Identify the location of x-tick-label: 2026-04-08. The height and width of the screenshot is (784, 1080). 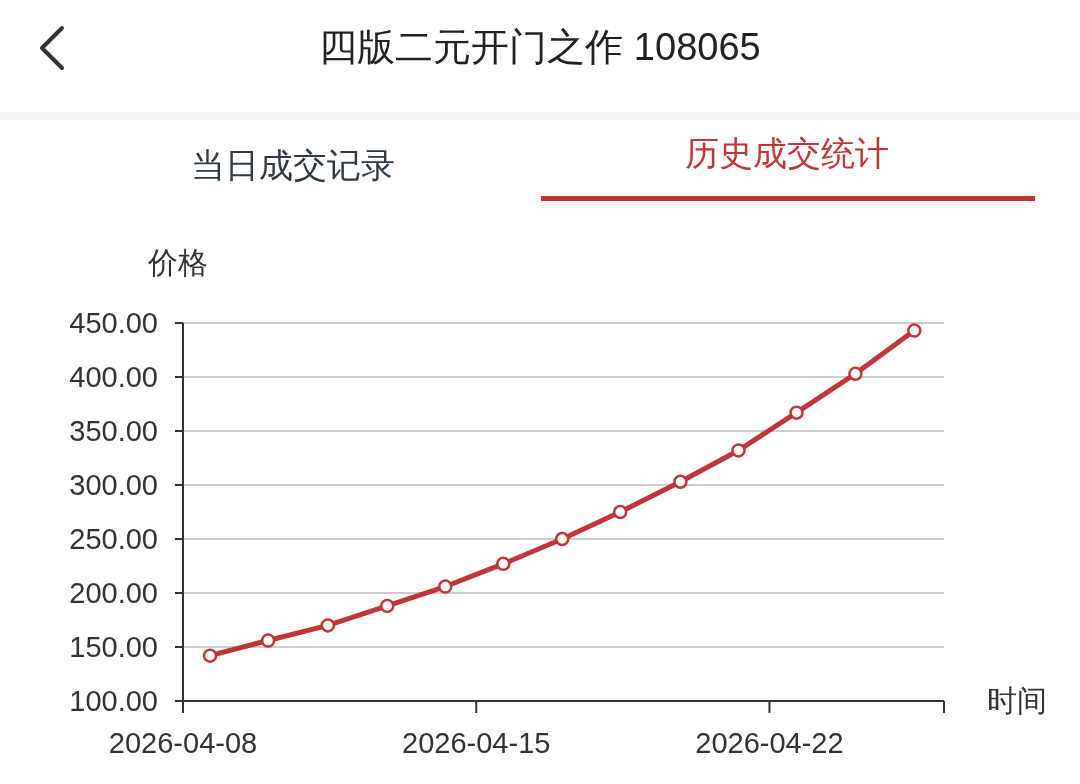
(183, 743).